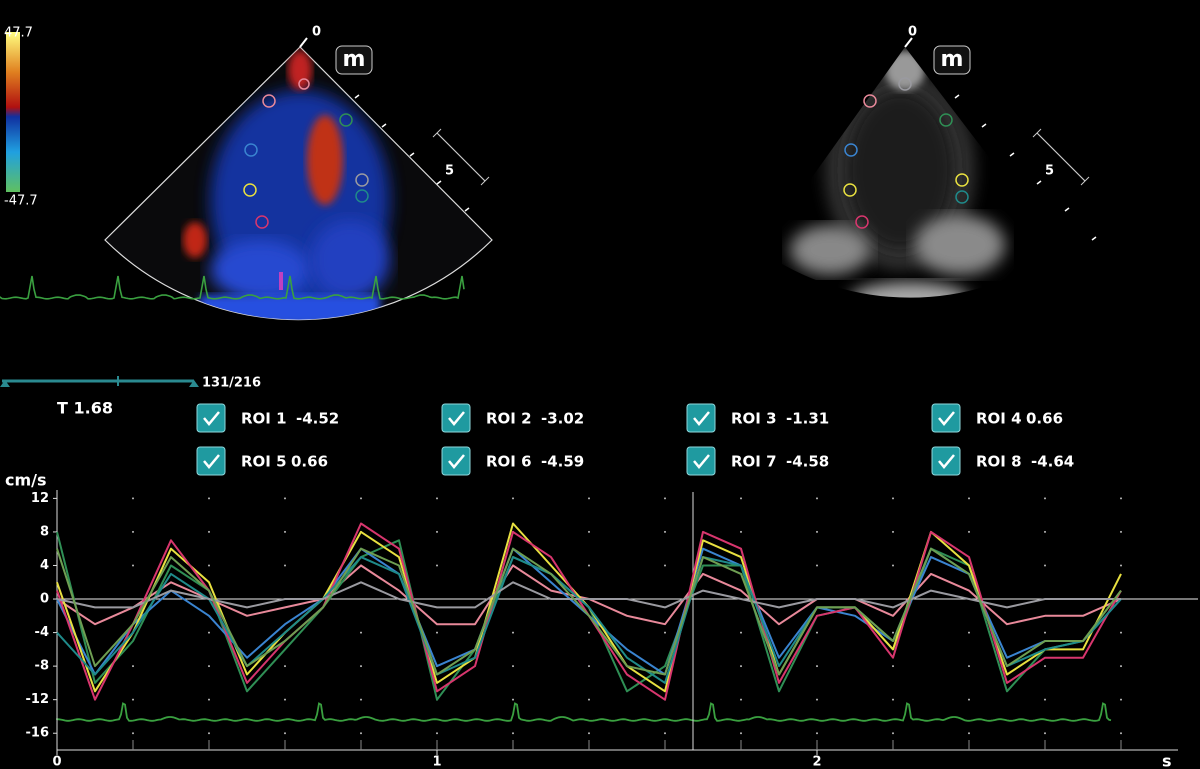 The image size is (1200, 769). Describe the element at coordinates (298, 179) in the screenshot. I see `doppler-scan` at that location.